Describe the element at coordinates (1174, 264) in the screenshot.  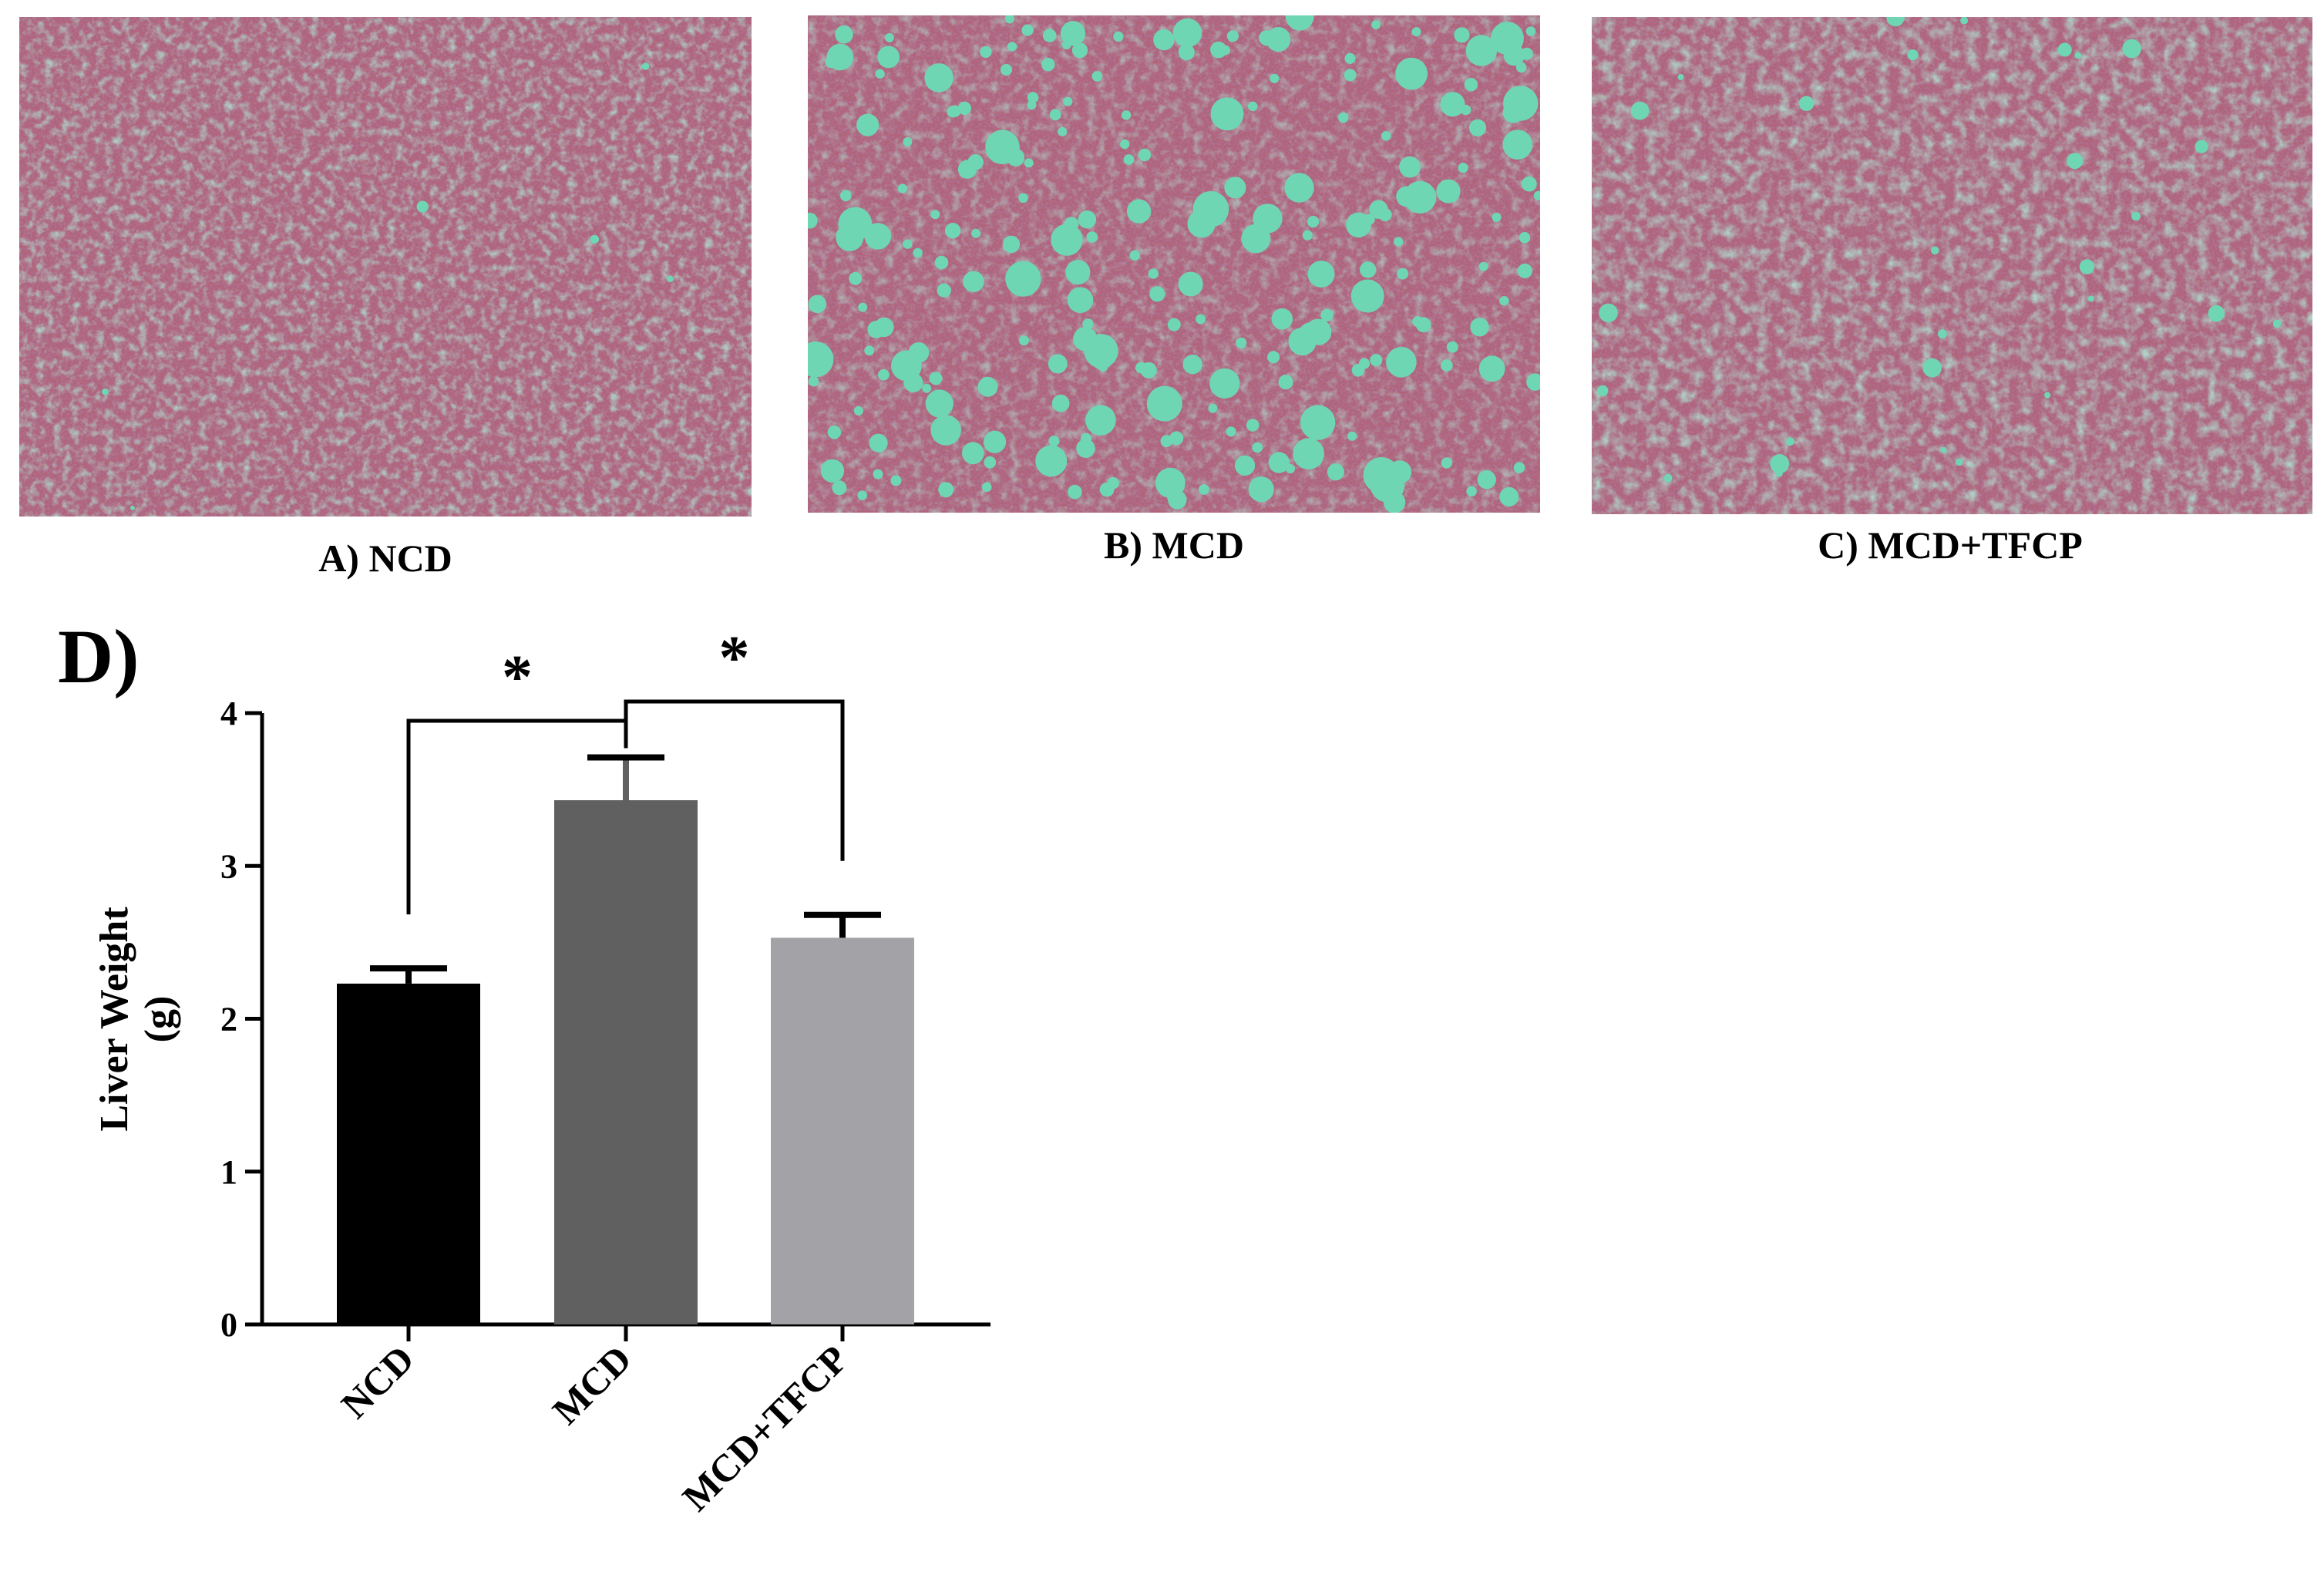
I see `histology-image-mcd` at that location.